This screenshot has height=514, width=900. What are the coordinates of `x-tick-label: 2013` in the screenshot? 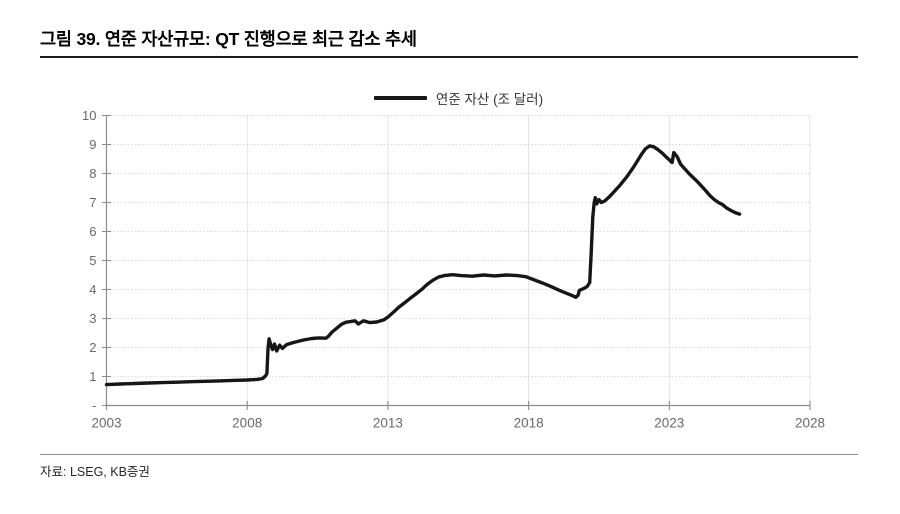 It's located at (388, 423).